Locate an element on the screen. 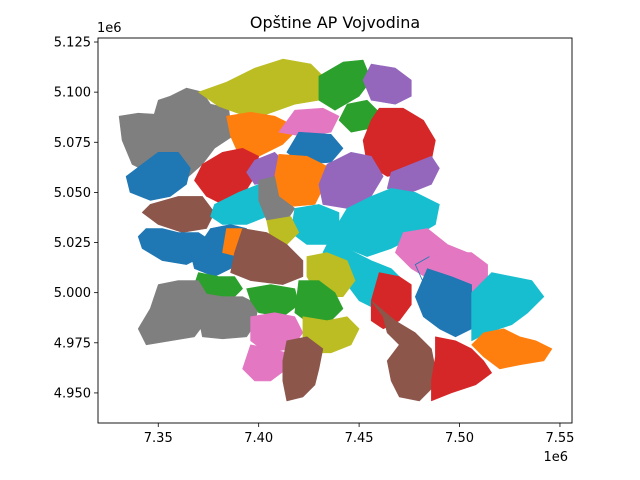 This screenshot has width=640, height=480. chart-title: Opštine AP Vojvodina is located at coordinates (335, 22).